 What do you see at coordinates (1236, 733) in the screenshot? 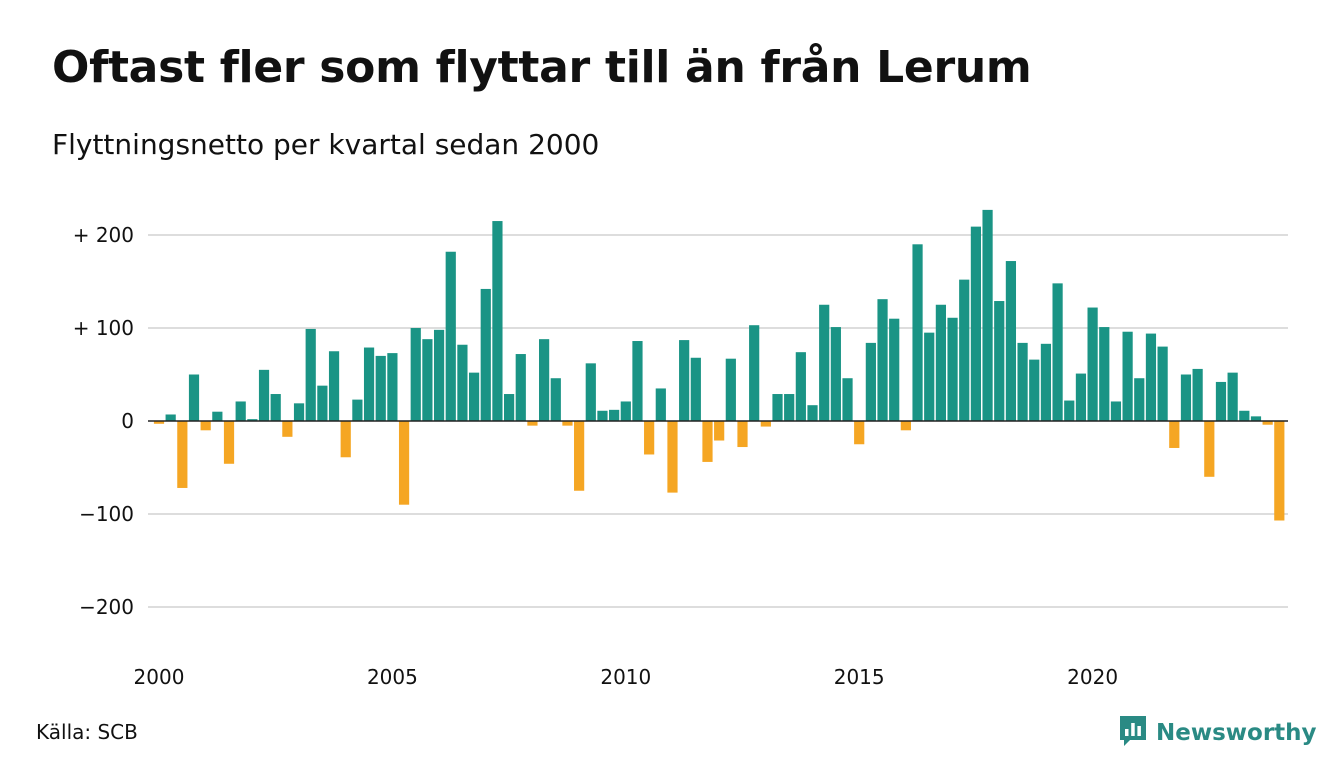
I see `brand-name: Newsworthy` at bounding box center [1236, 733].